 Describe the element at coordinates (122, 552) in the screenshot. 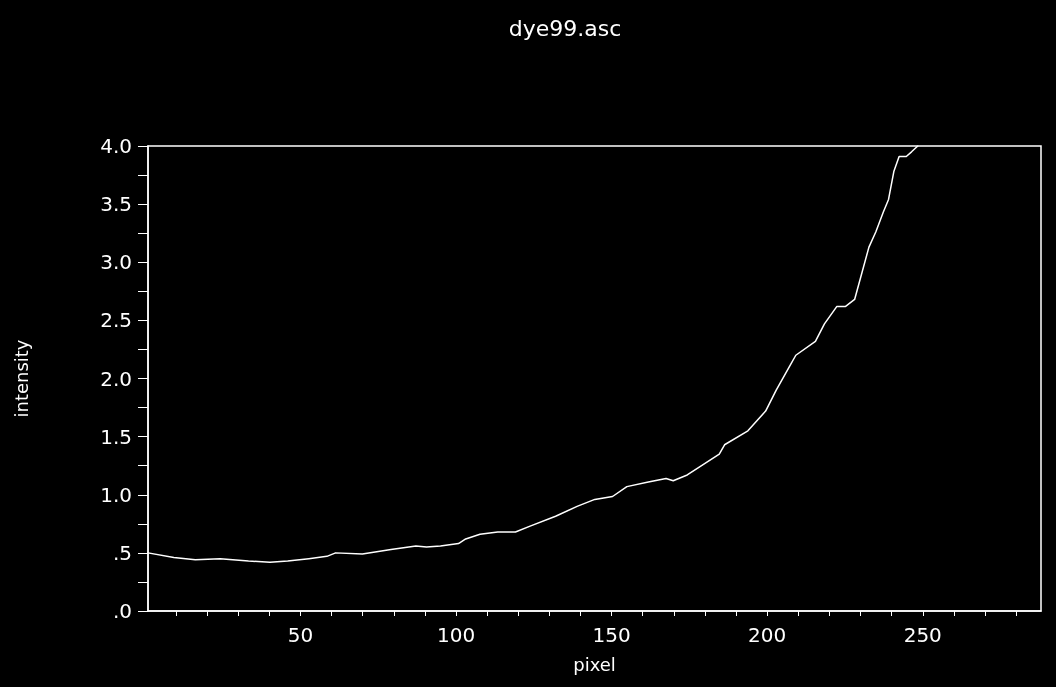

I see `y-tick-label: .5` at that location.